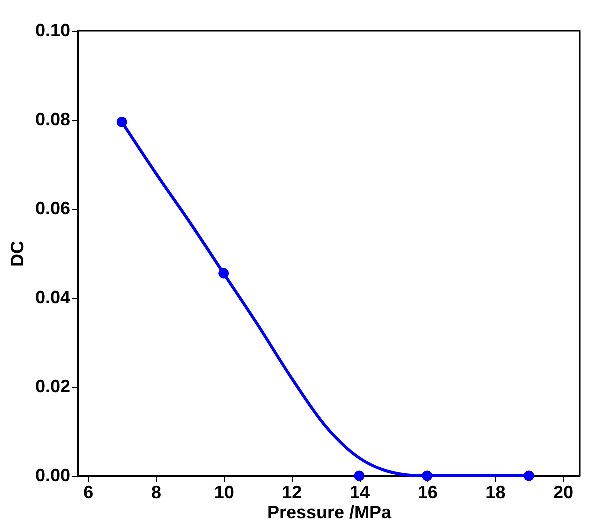 The width and height of the screenshot is (614, 531). I want to click on x-tick-label: 10, so click(224, 492).